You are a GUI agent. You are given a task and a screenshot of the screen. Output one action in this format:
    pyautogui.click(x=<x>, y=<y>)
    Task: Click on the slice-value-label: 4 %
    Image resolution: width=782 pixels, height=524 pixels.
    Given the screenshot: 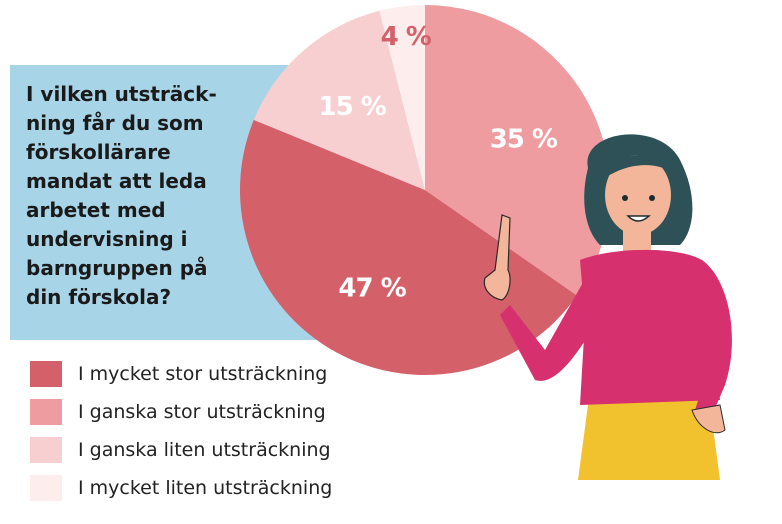 What is the action you would take?
    pyautogui.click(x=406, y=37)
    